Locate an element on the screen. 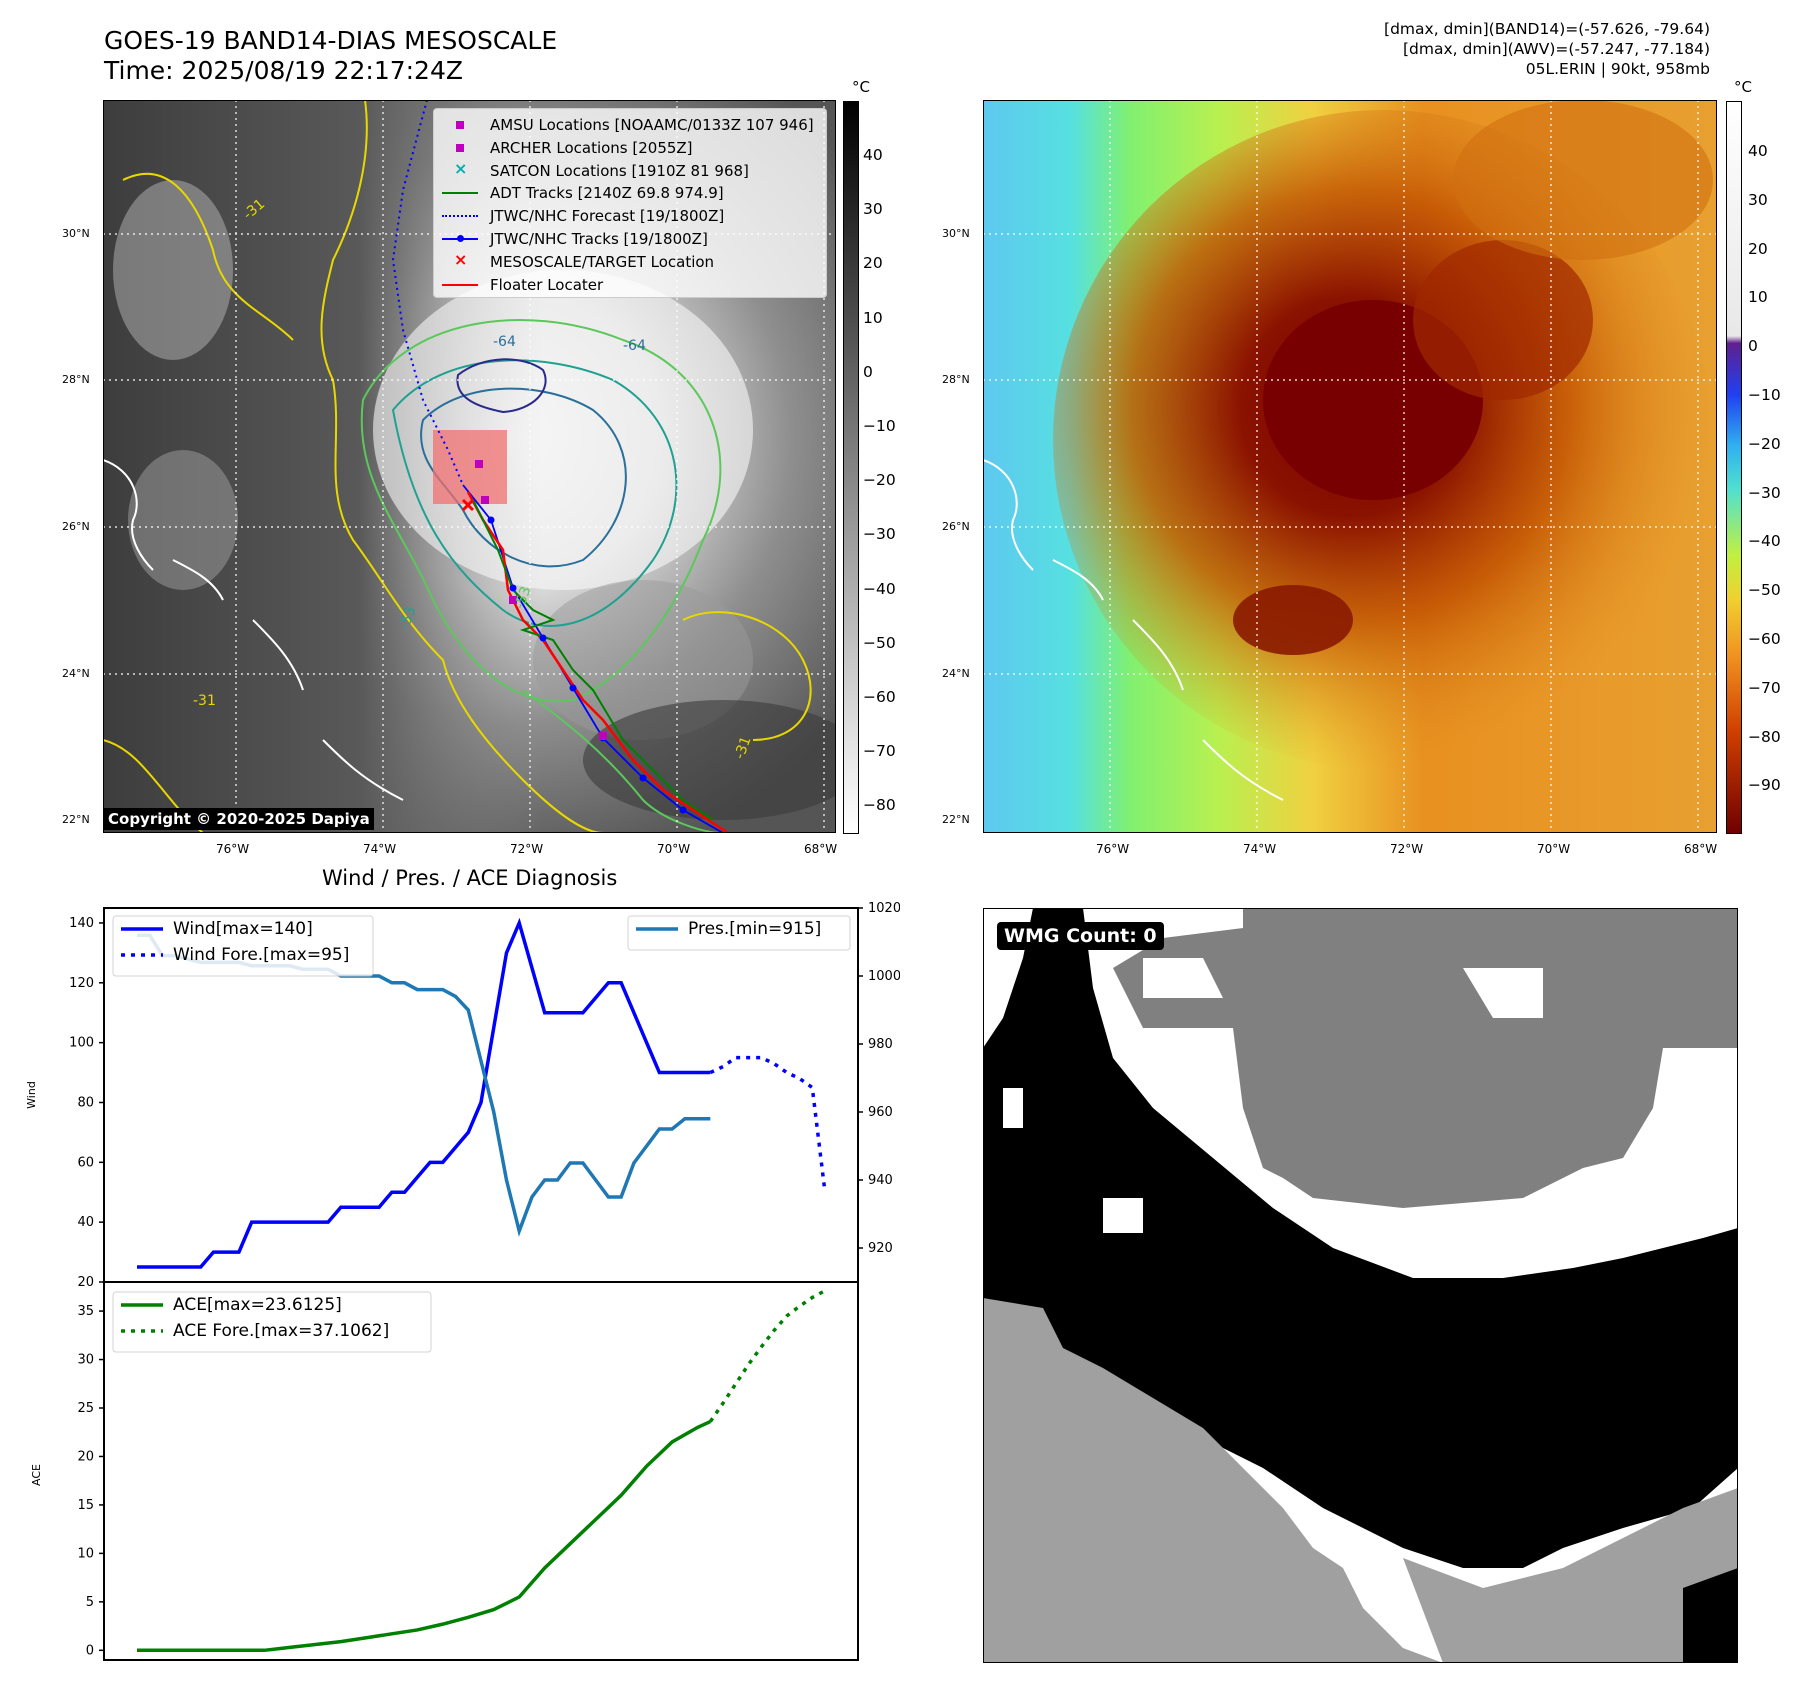 This screenshot has width=1797, height=1690. legend-label: MESOSCALE/TARGET Location is located at coordinates (602, 261).